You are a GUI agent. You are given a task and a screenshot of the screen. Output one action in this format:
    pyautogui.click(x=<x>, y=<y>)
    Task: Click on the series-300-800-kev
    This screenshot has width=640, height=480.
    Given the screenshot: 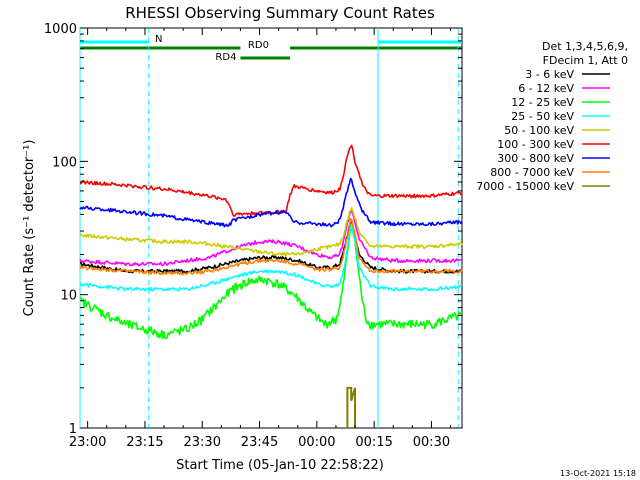 What is the action you would take?
    pyautogui.click(x=271, y=202)
    